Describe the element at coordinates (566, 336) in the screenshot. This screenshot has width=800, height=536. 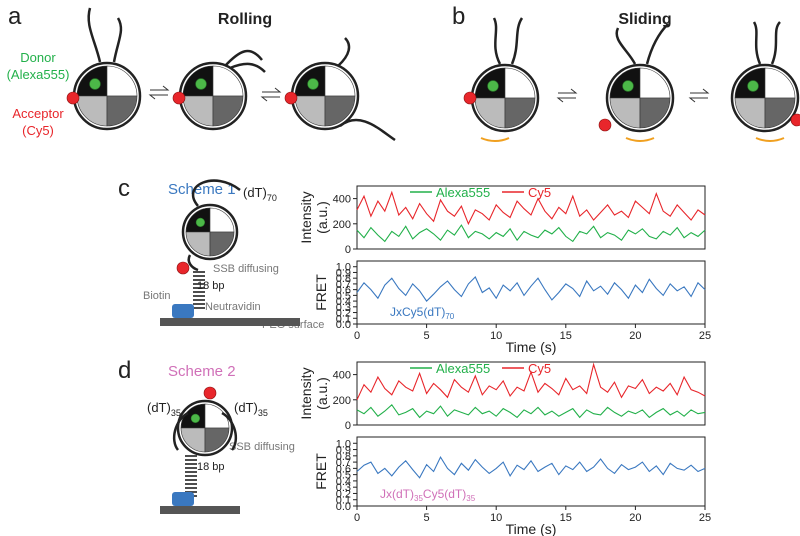
I see `x-tick-label: 15` at that location.